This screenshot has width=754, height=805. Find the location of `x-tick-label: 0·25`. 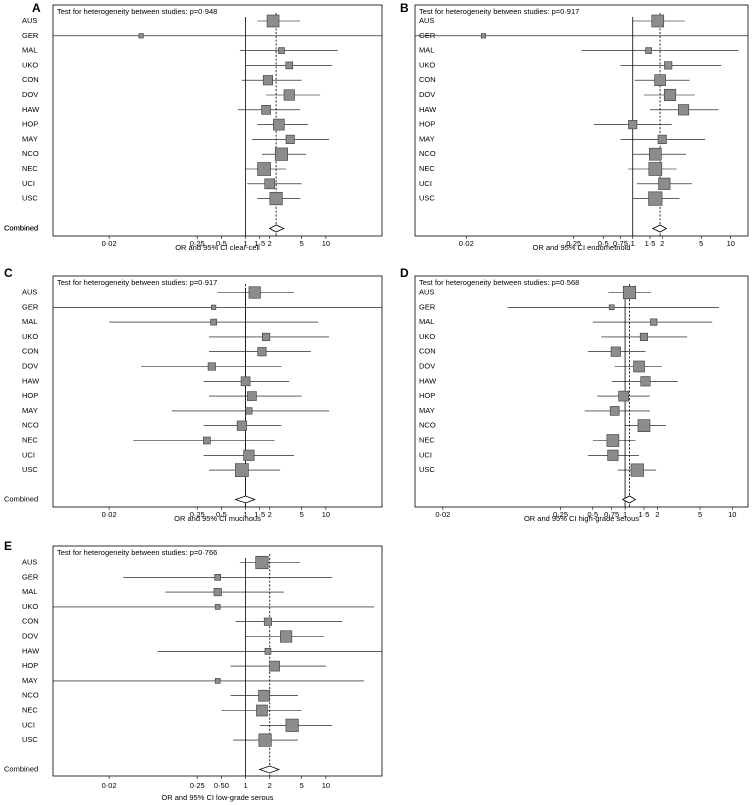

x-tick-label: 0·25 is located at coordinates (573, 243).